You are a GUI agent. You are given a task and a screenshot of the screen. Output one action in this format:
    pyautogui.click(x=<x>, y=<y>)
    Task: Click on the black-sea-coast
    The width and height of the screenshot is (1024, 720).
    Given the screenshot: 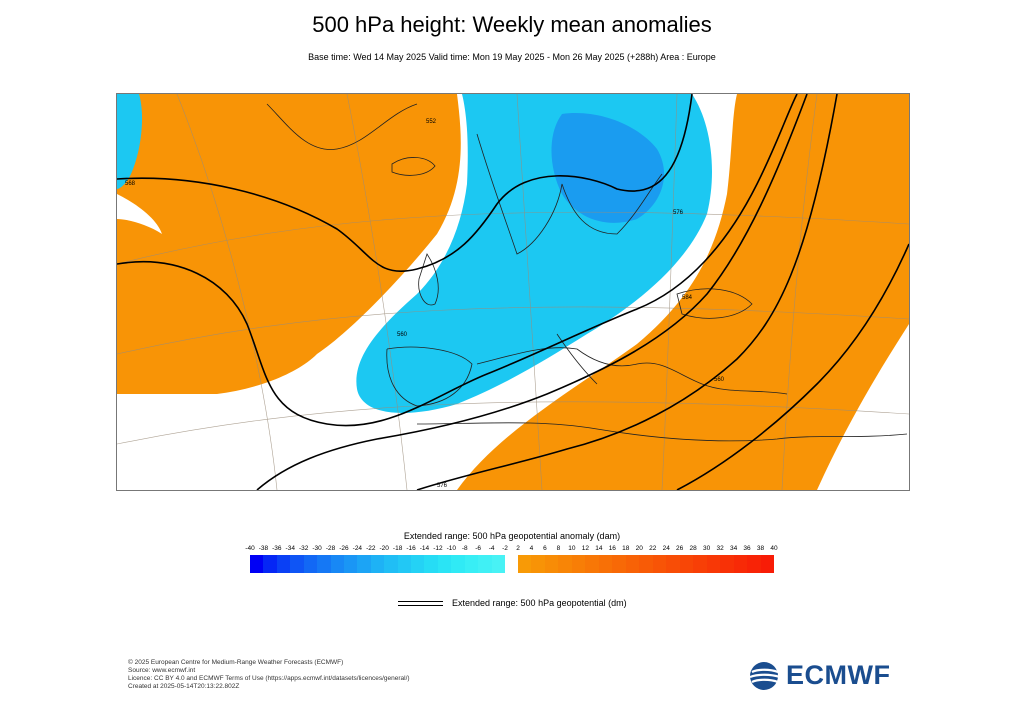 What is the action you would take?
    pyautogui.click(x=714, y=303)
    